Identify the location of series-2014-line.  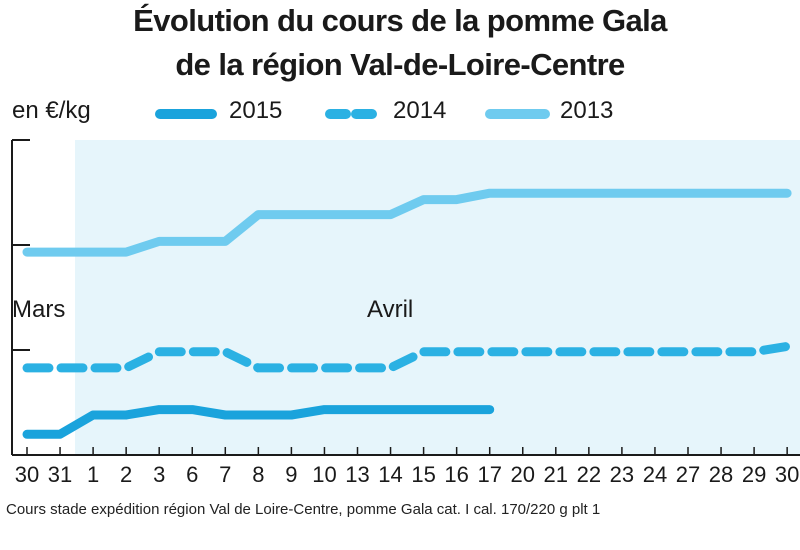
(407, 357).